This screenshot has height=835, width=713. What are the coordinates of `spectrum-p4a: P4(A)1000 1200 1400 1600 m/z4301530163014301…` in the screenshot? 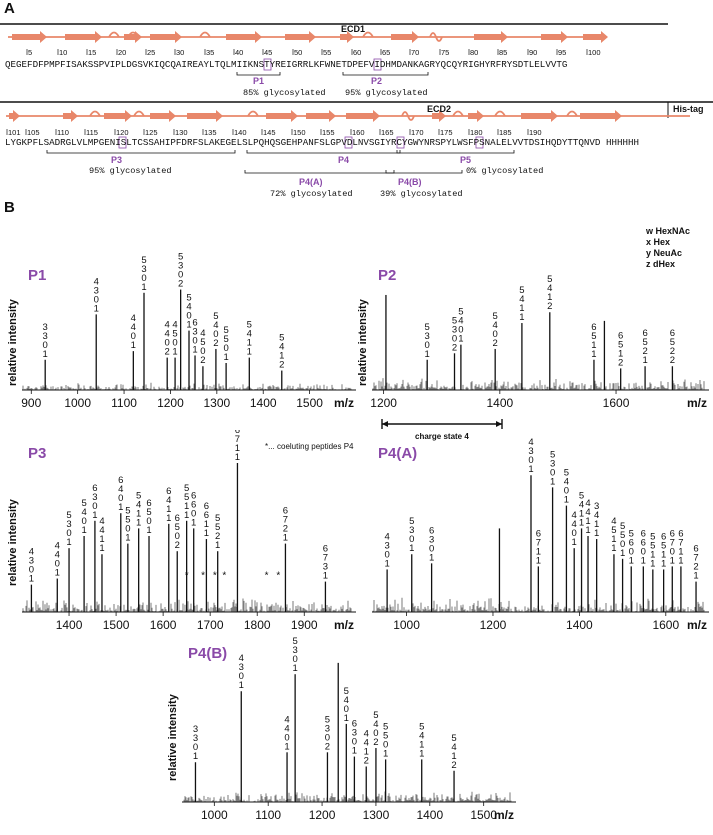 It's located at (540, 534).